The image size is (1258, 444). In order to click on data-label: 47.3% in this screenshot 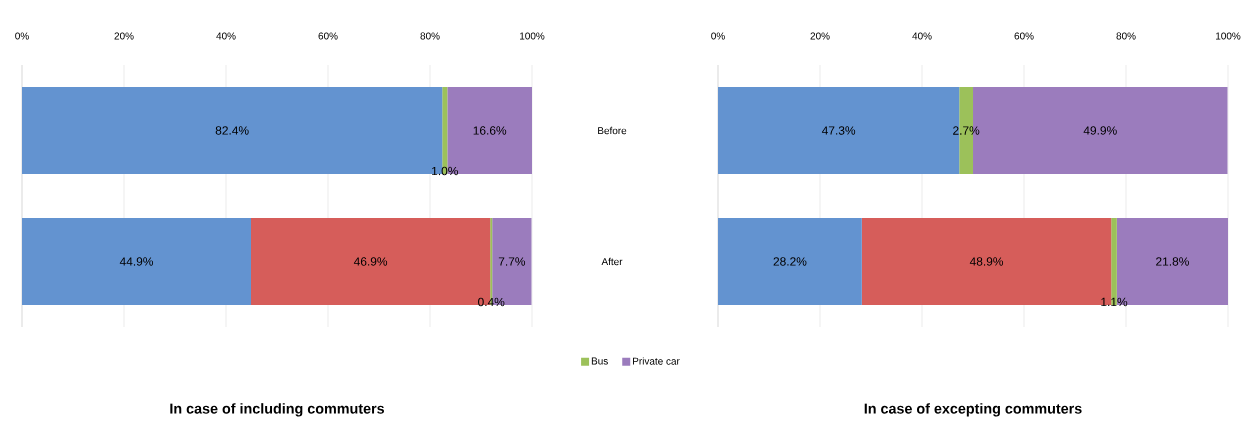, I will do `click(838, 130)`.